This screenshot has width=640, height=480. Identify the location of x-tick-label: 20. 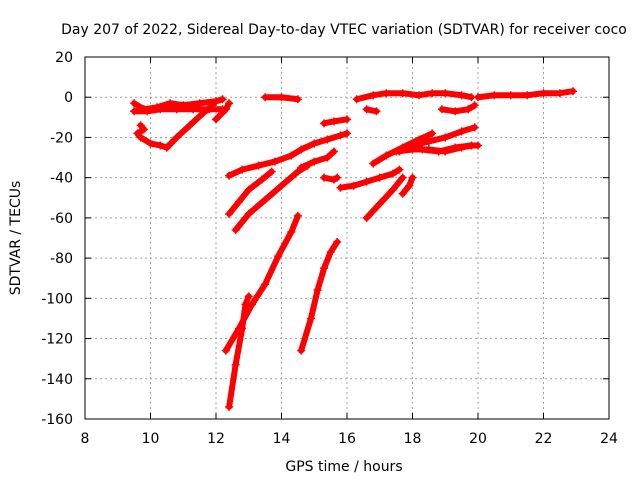
(478, 439).